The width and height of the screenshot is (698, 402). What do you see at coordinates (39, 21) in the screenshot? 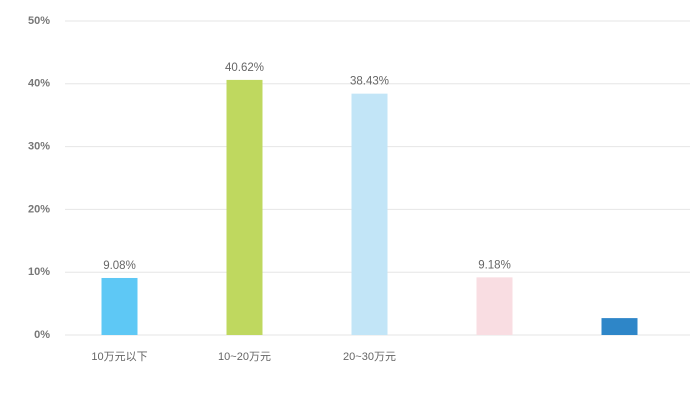
I see `y-tick-label: 50%` at bounding box center [39, 21].